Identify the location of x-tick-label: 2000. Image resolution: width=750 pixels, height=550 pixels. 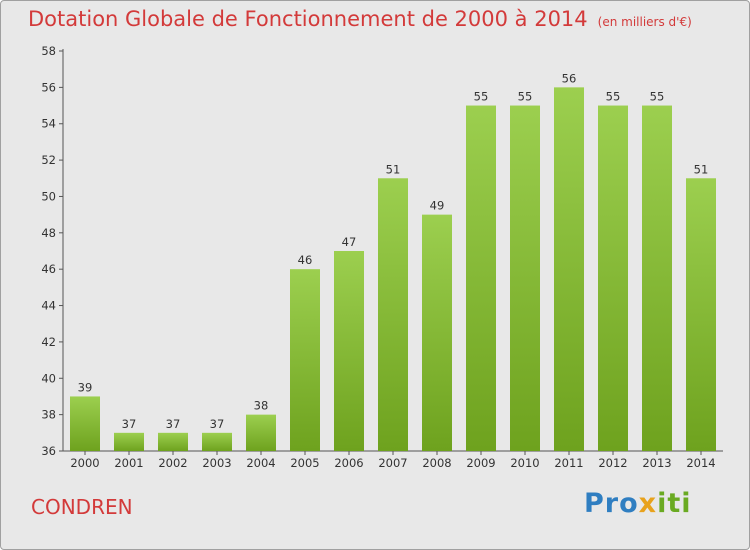
(84, 463).